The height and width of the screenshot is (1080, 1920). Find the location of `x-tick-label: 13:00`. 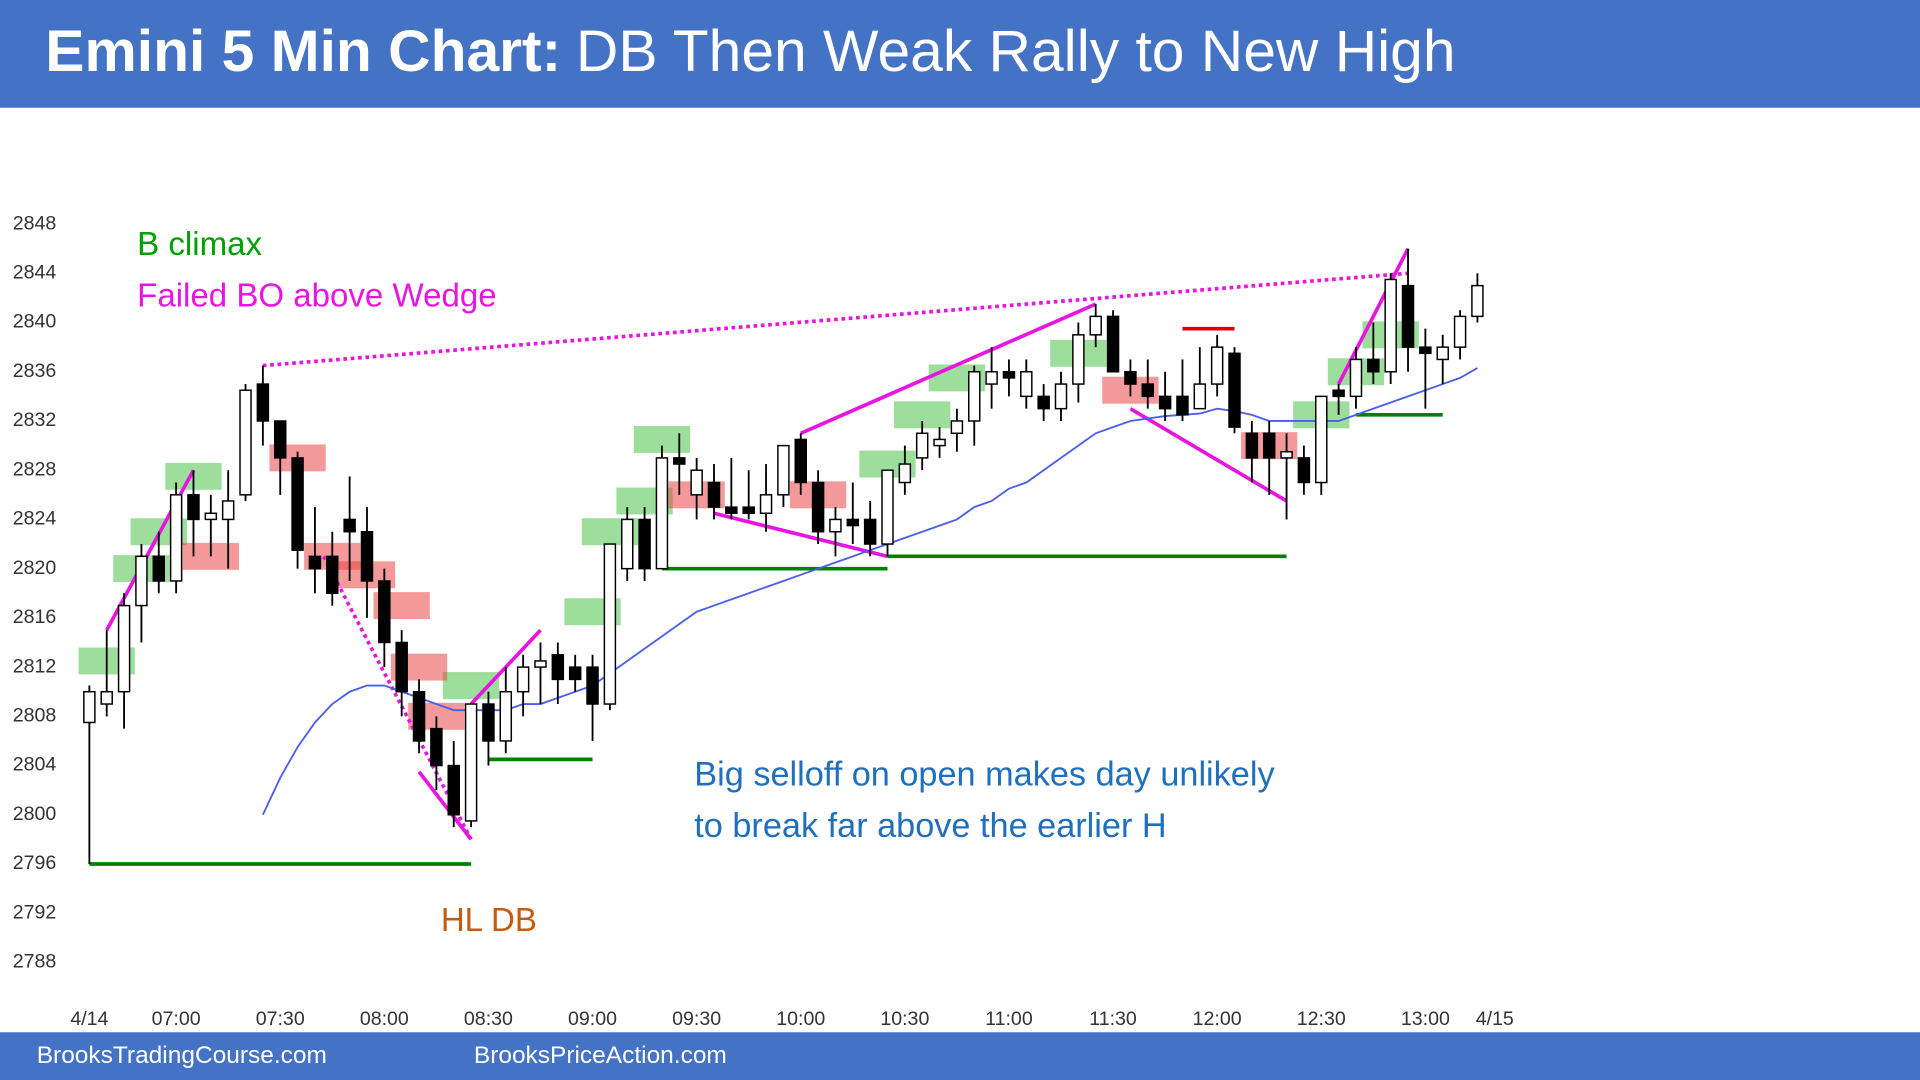

x-tick-label: 13:00 is located at coordinates (1425, 1019).